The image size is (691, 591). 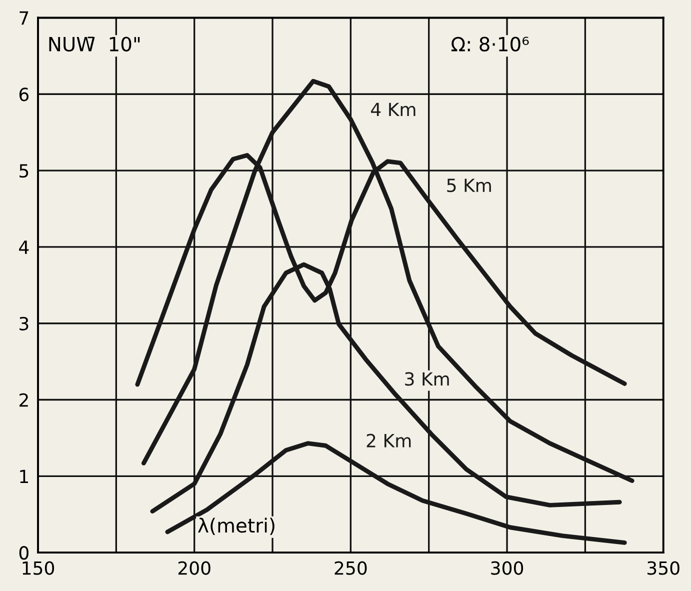 What do you see at coordinates (194, 568) in the screenshot?
I see `x-tick-label: 200` at bounding box center [194, 568].